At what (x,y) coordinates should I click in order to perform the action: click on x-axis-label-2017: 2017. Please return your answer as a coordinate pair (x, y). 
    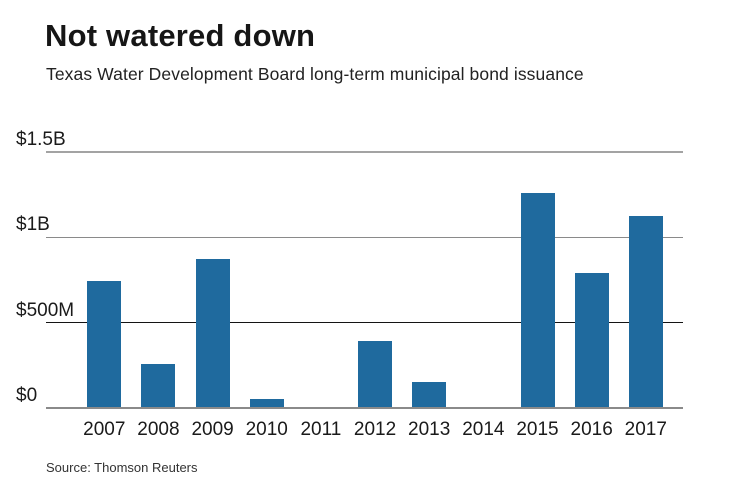
    Looking at the image, I should click on (645, 429).